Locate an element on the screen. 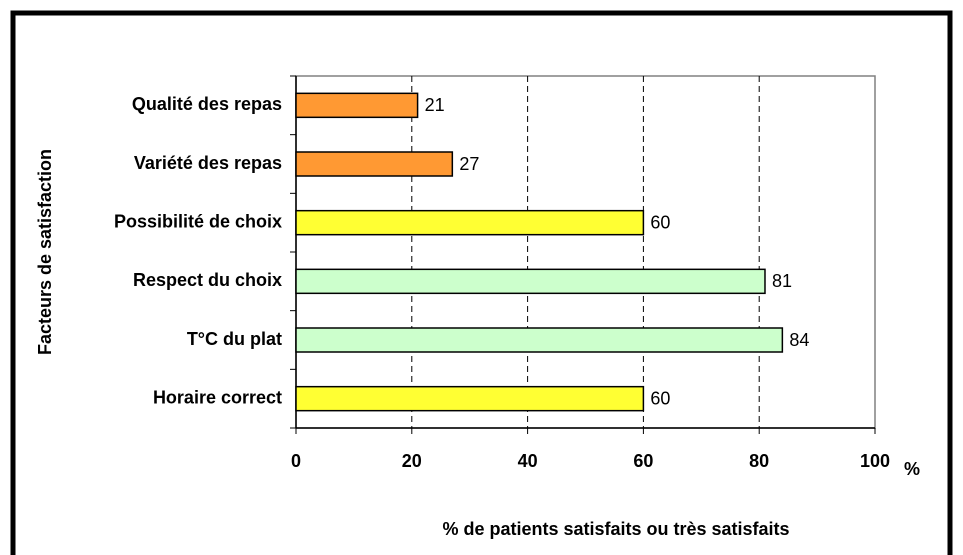 The image size is (963, 555). x-tick-label: 60 is located at coordinates (643, 461).